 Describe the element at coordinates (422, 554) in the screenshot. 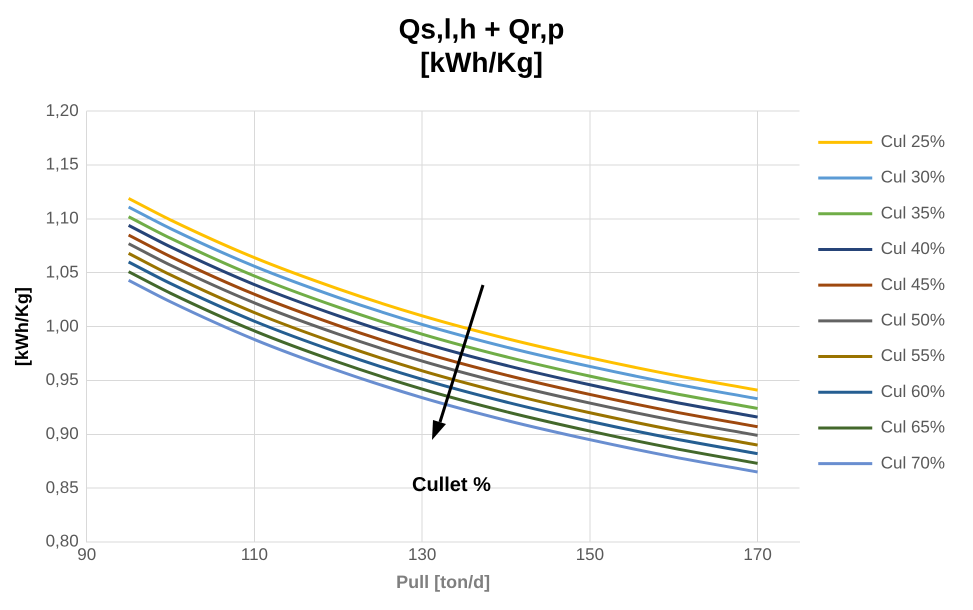

I see `x-tick-label: 130` at that location.